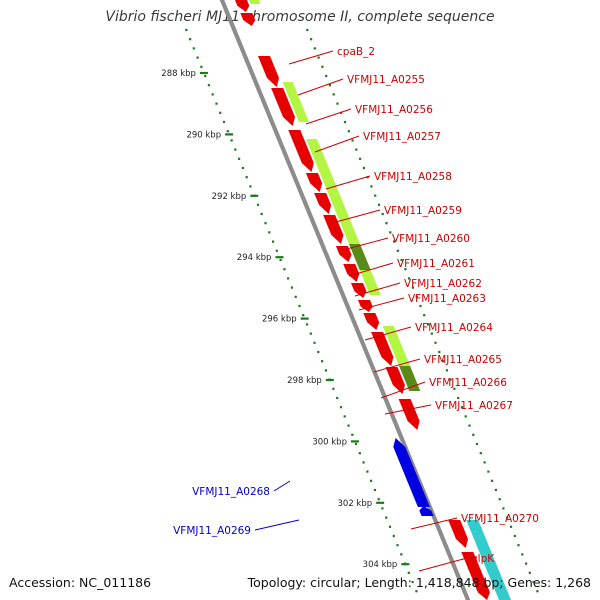 The width and height of the screenshot is (600, 600). Describe the element at coordinates (398, 214) in the screenshot. I see `gene-label: VFMJ11_A0259` at that location.